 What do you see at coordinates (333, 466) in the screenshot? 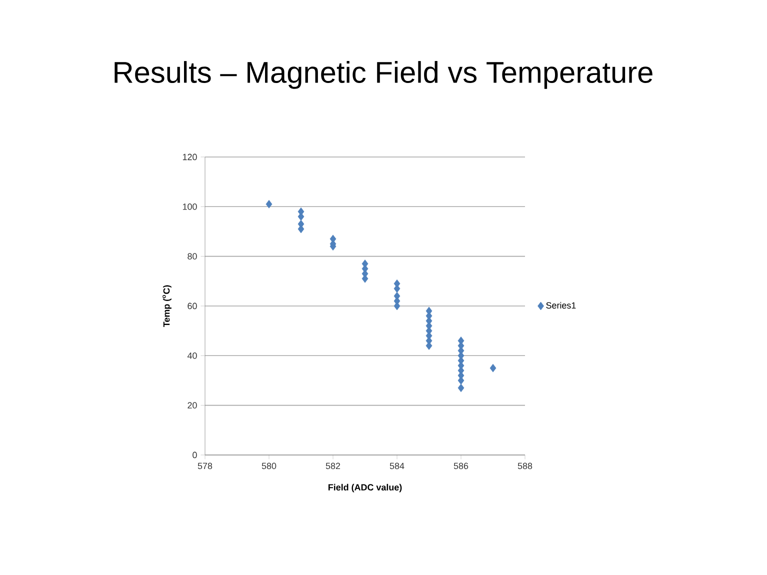
I see `x-tick-label: 582` at bounding box center [333, 466].